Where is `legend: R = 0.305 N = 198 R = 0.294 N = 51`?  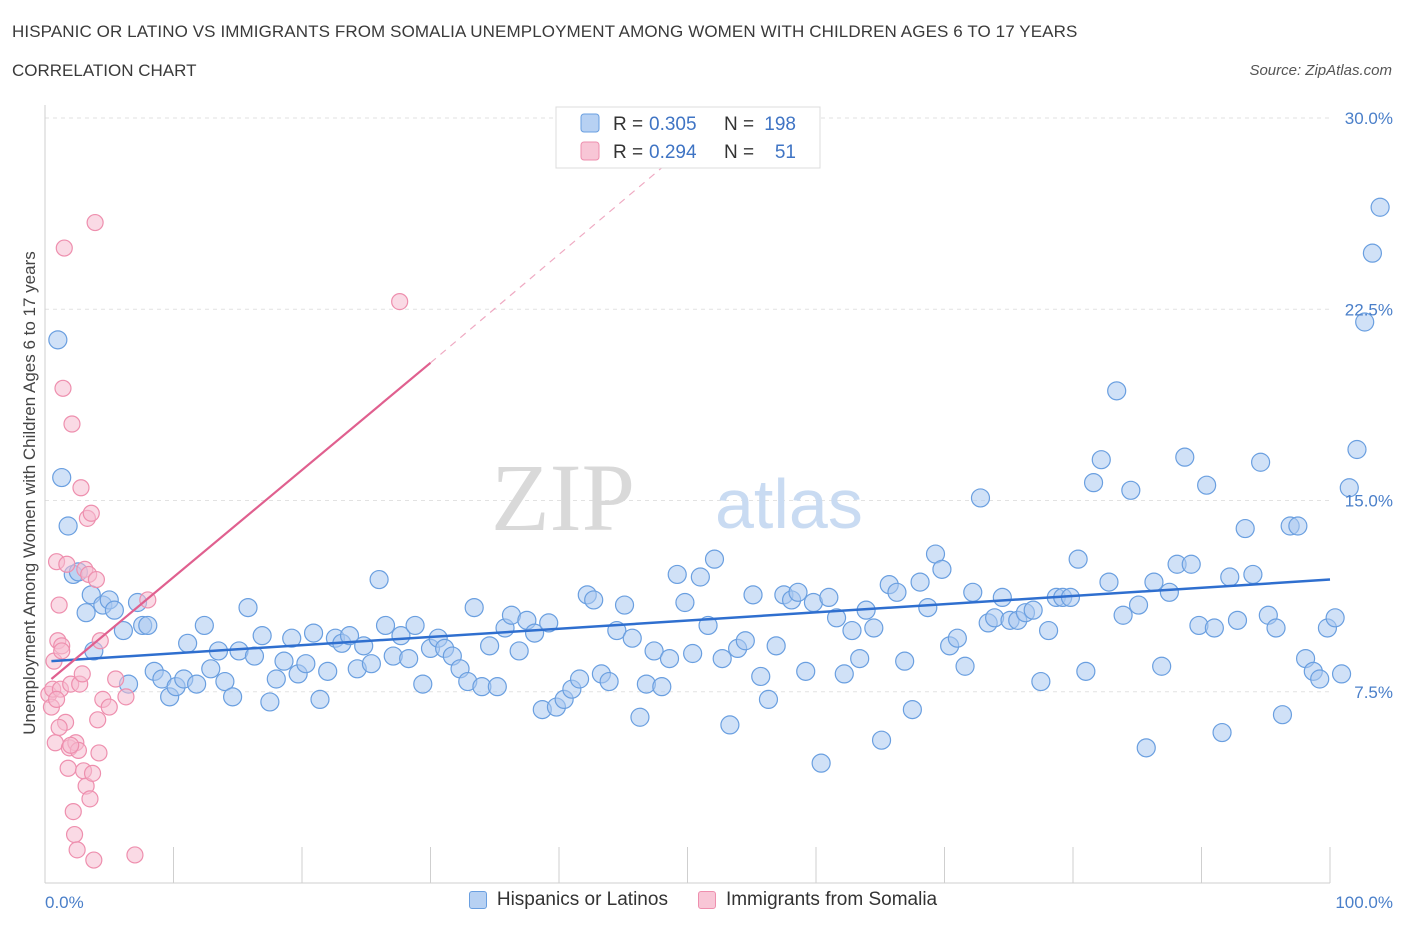 legend: R = 0.305 N = 198 R = 0.294 N = 51 is located at coordinates (688, 137).